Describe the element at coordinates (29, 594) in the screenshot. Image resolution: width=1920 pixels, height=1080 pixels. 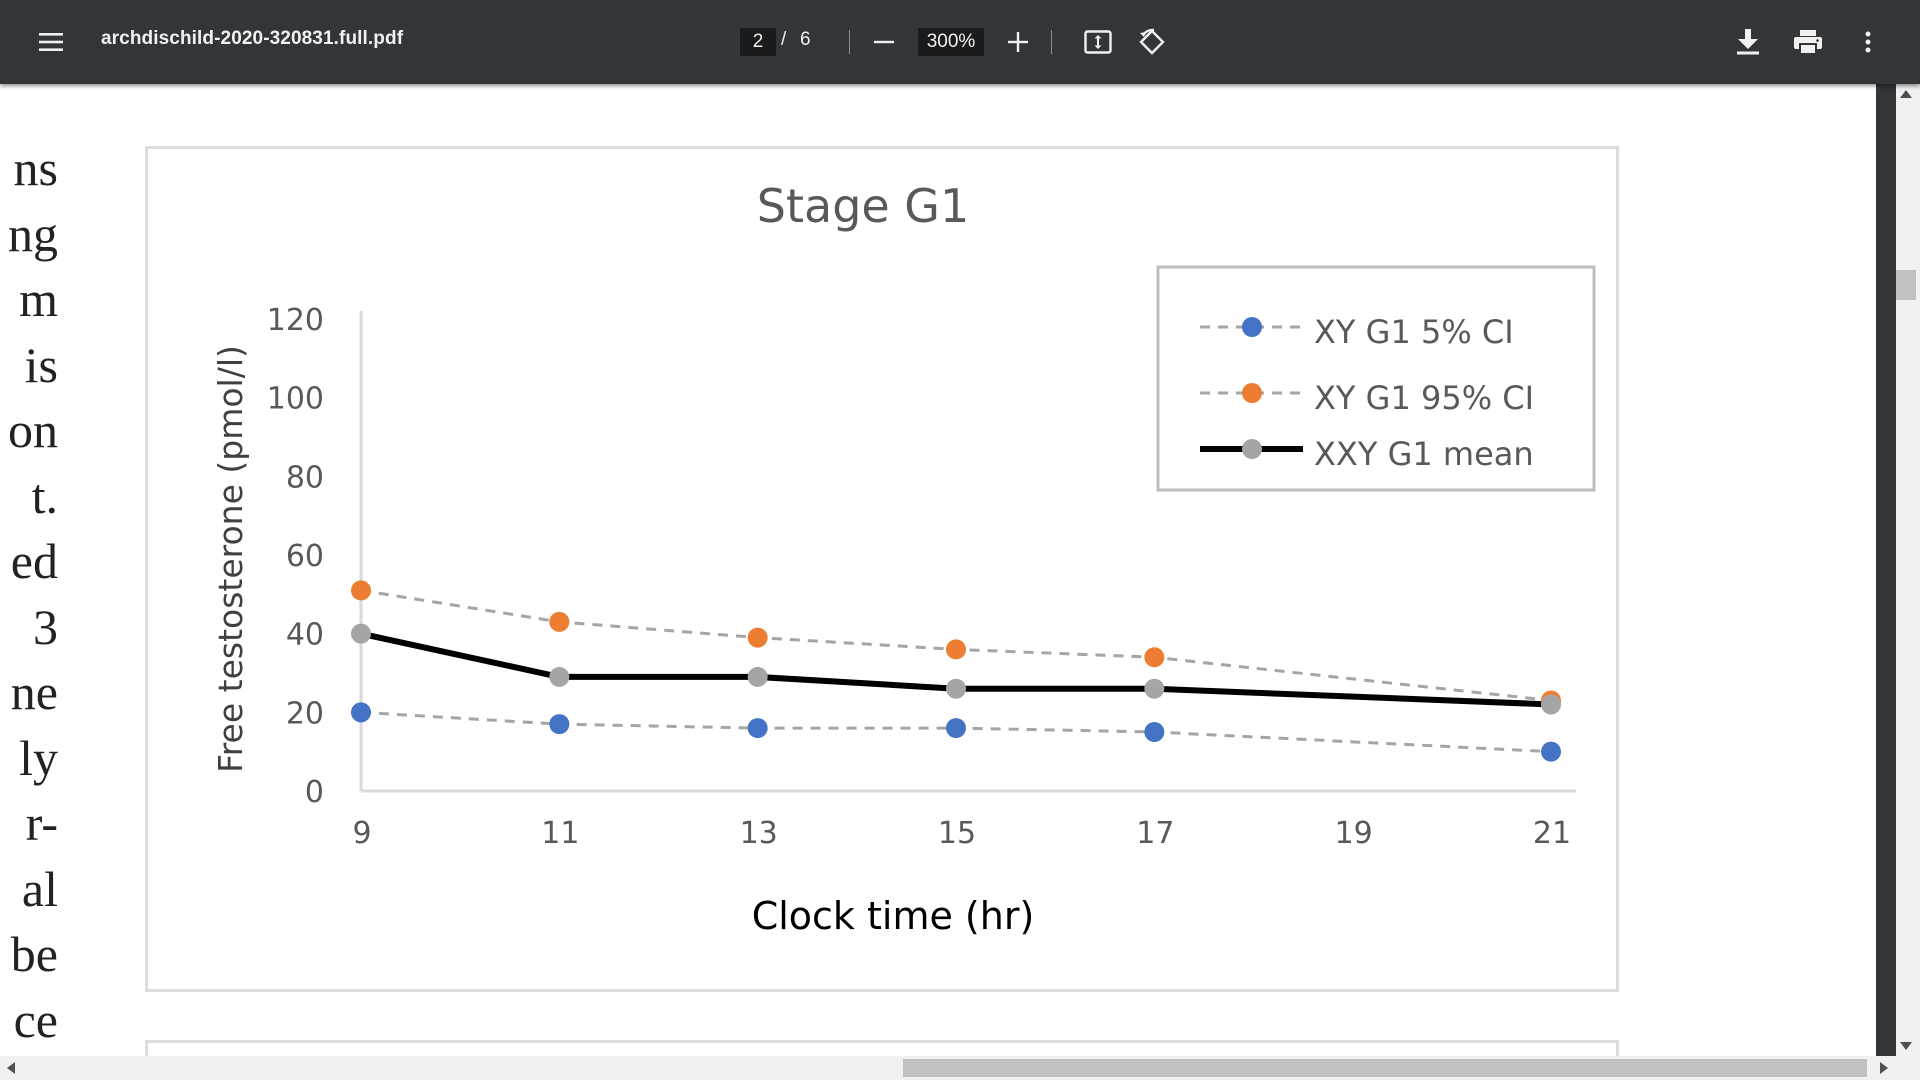
I see `clipped-body-text: ns ng m is on t. ed 3 ne ly r- al be ce` at that location.